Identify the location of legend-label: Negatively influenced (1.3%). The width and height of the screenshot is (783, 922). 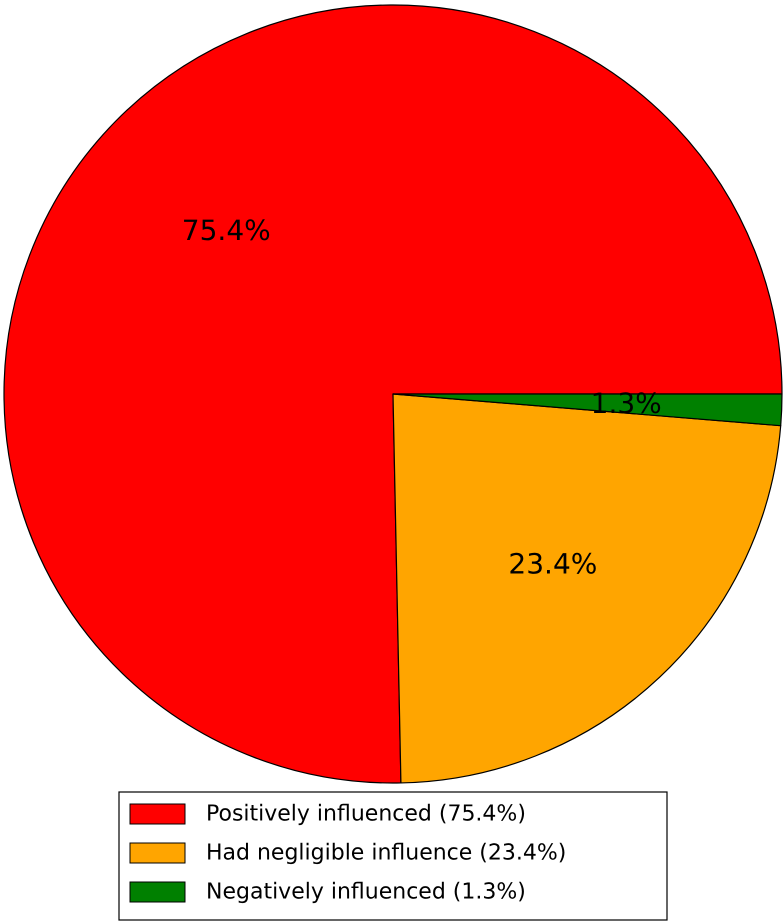
(366, 892).